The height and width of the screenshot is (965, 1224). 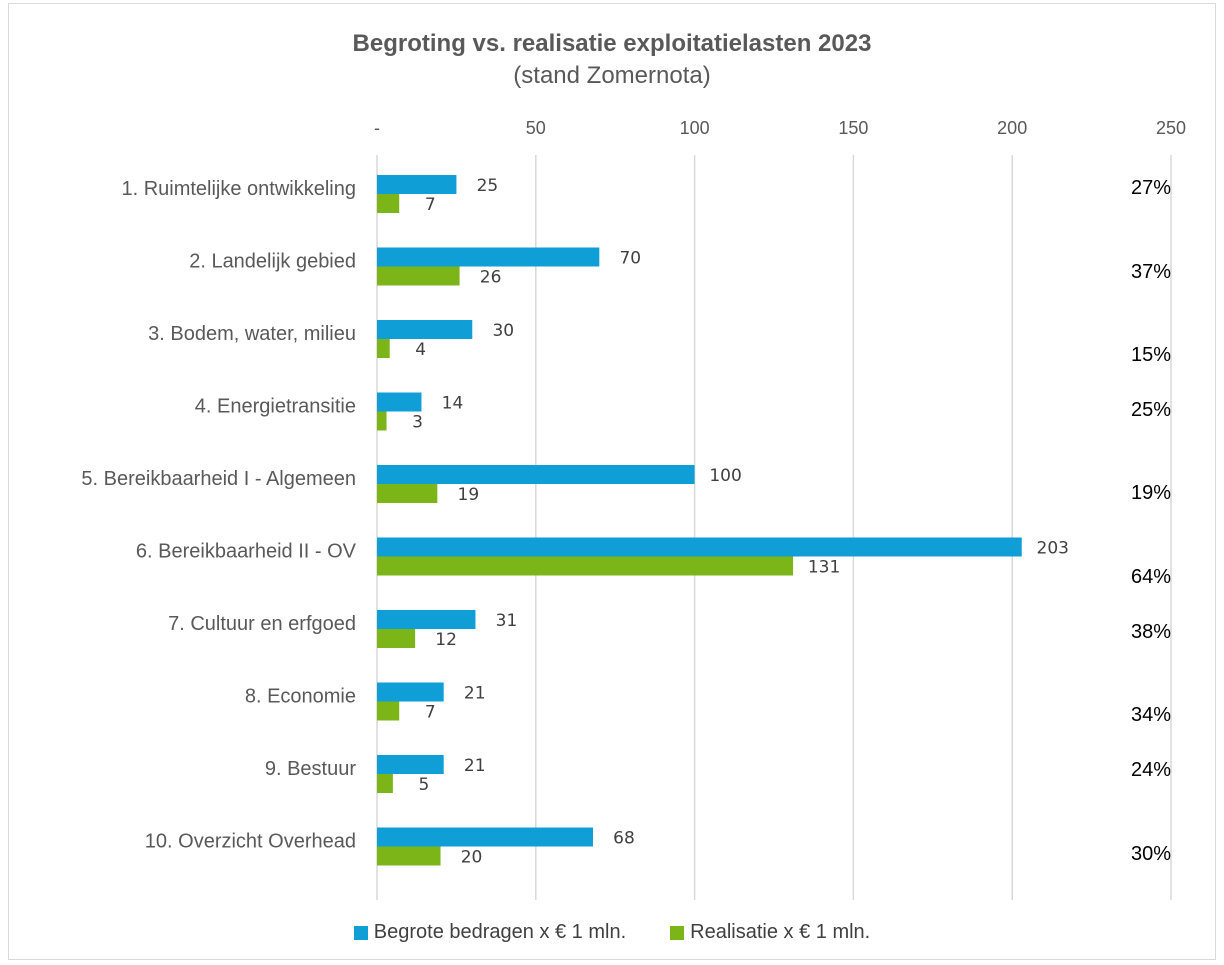 I want to click on percentage-label: 30%, so click(x=1151, y=854).